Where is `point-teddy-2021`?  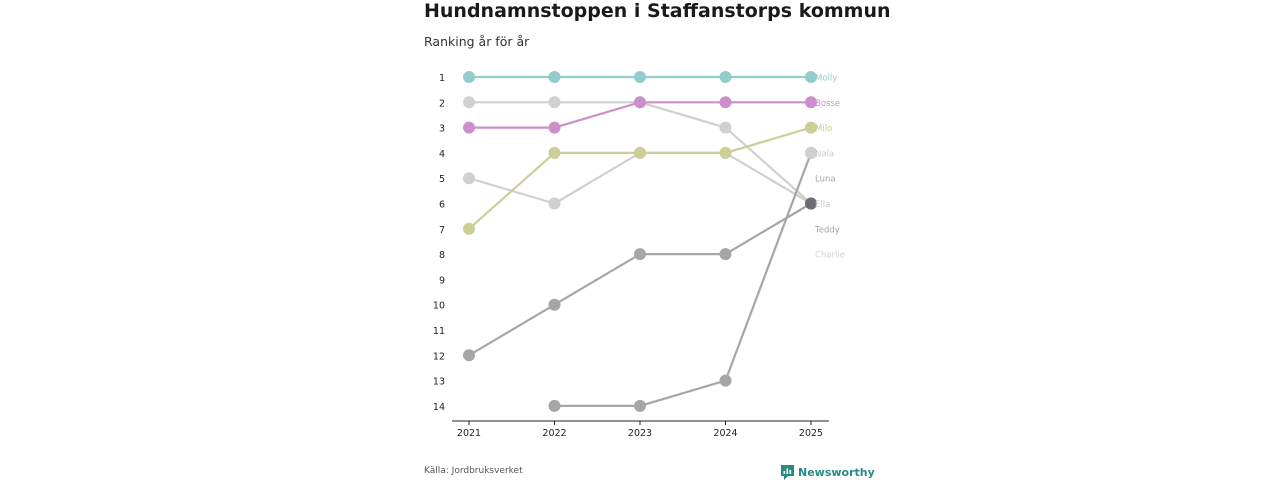 point-teddy-2021 is located at coordinates (469, 102).